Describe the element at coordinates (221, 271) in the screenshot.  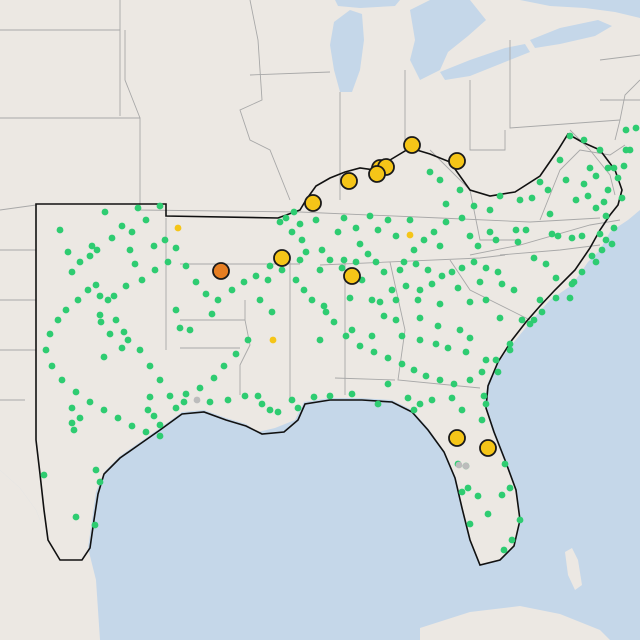
I see `marker-orange-large` at that location.